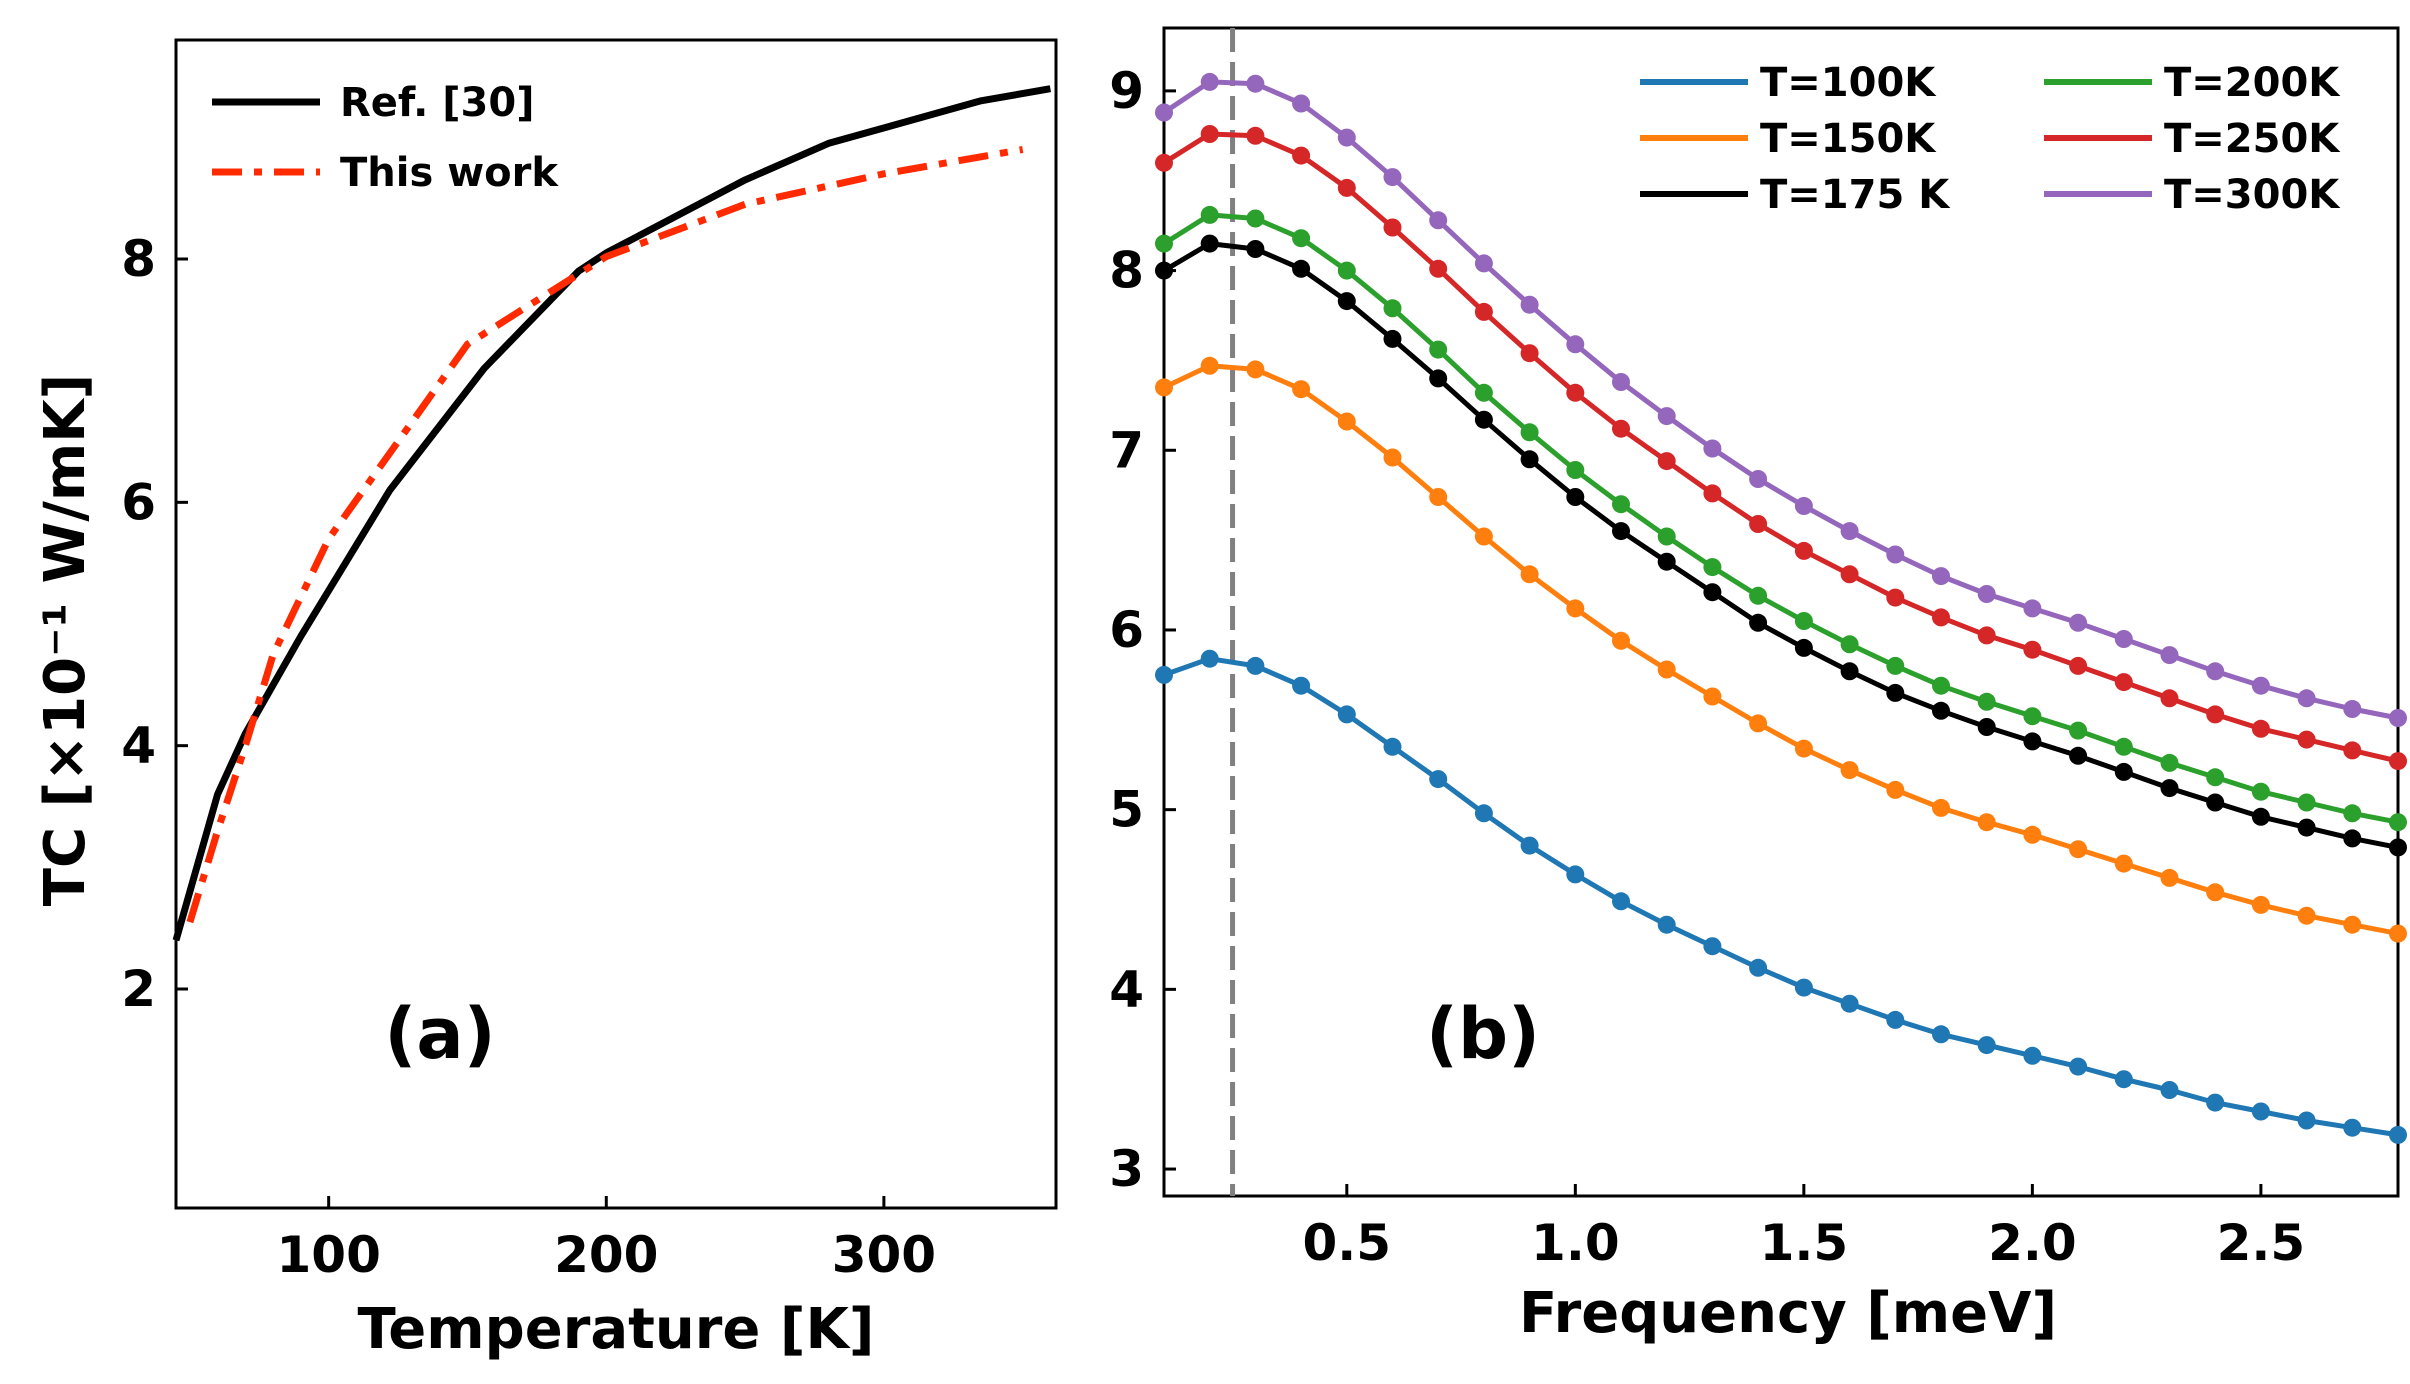  I want to click on panel-b-legend-label: T=150K, so click(1848, 139).